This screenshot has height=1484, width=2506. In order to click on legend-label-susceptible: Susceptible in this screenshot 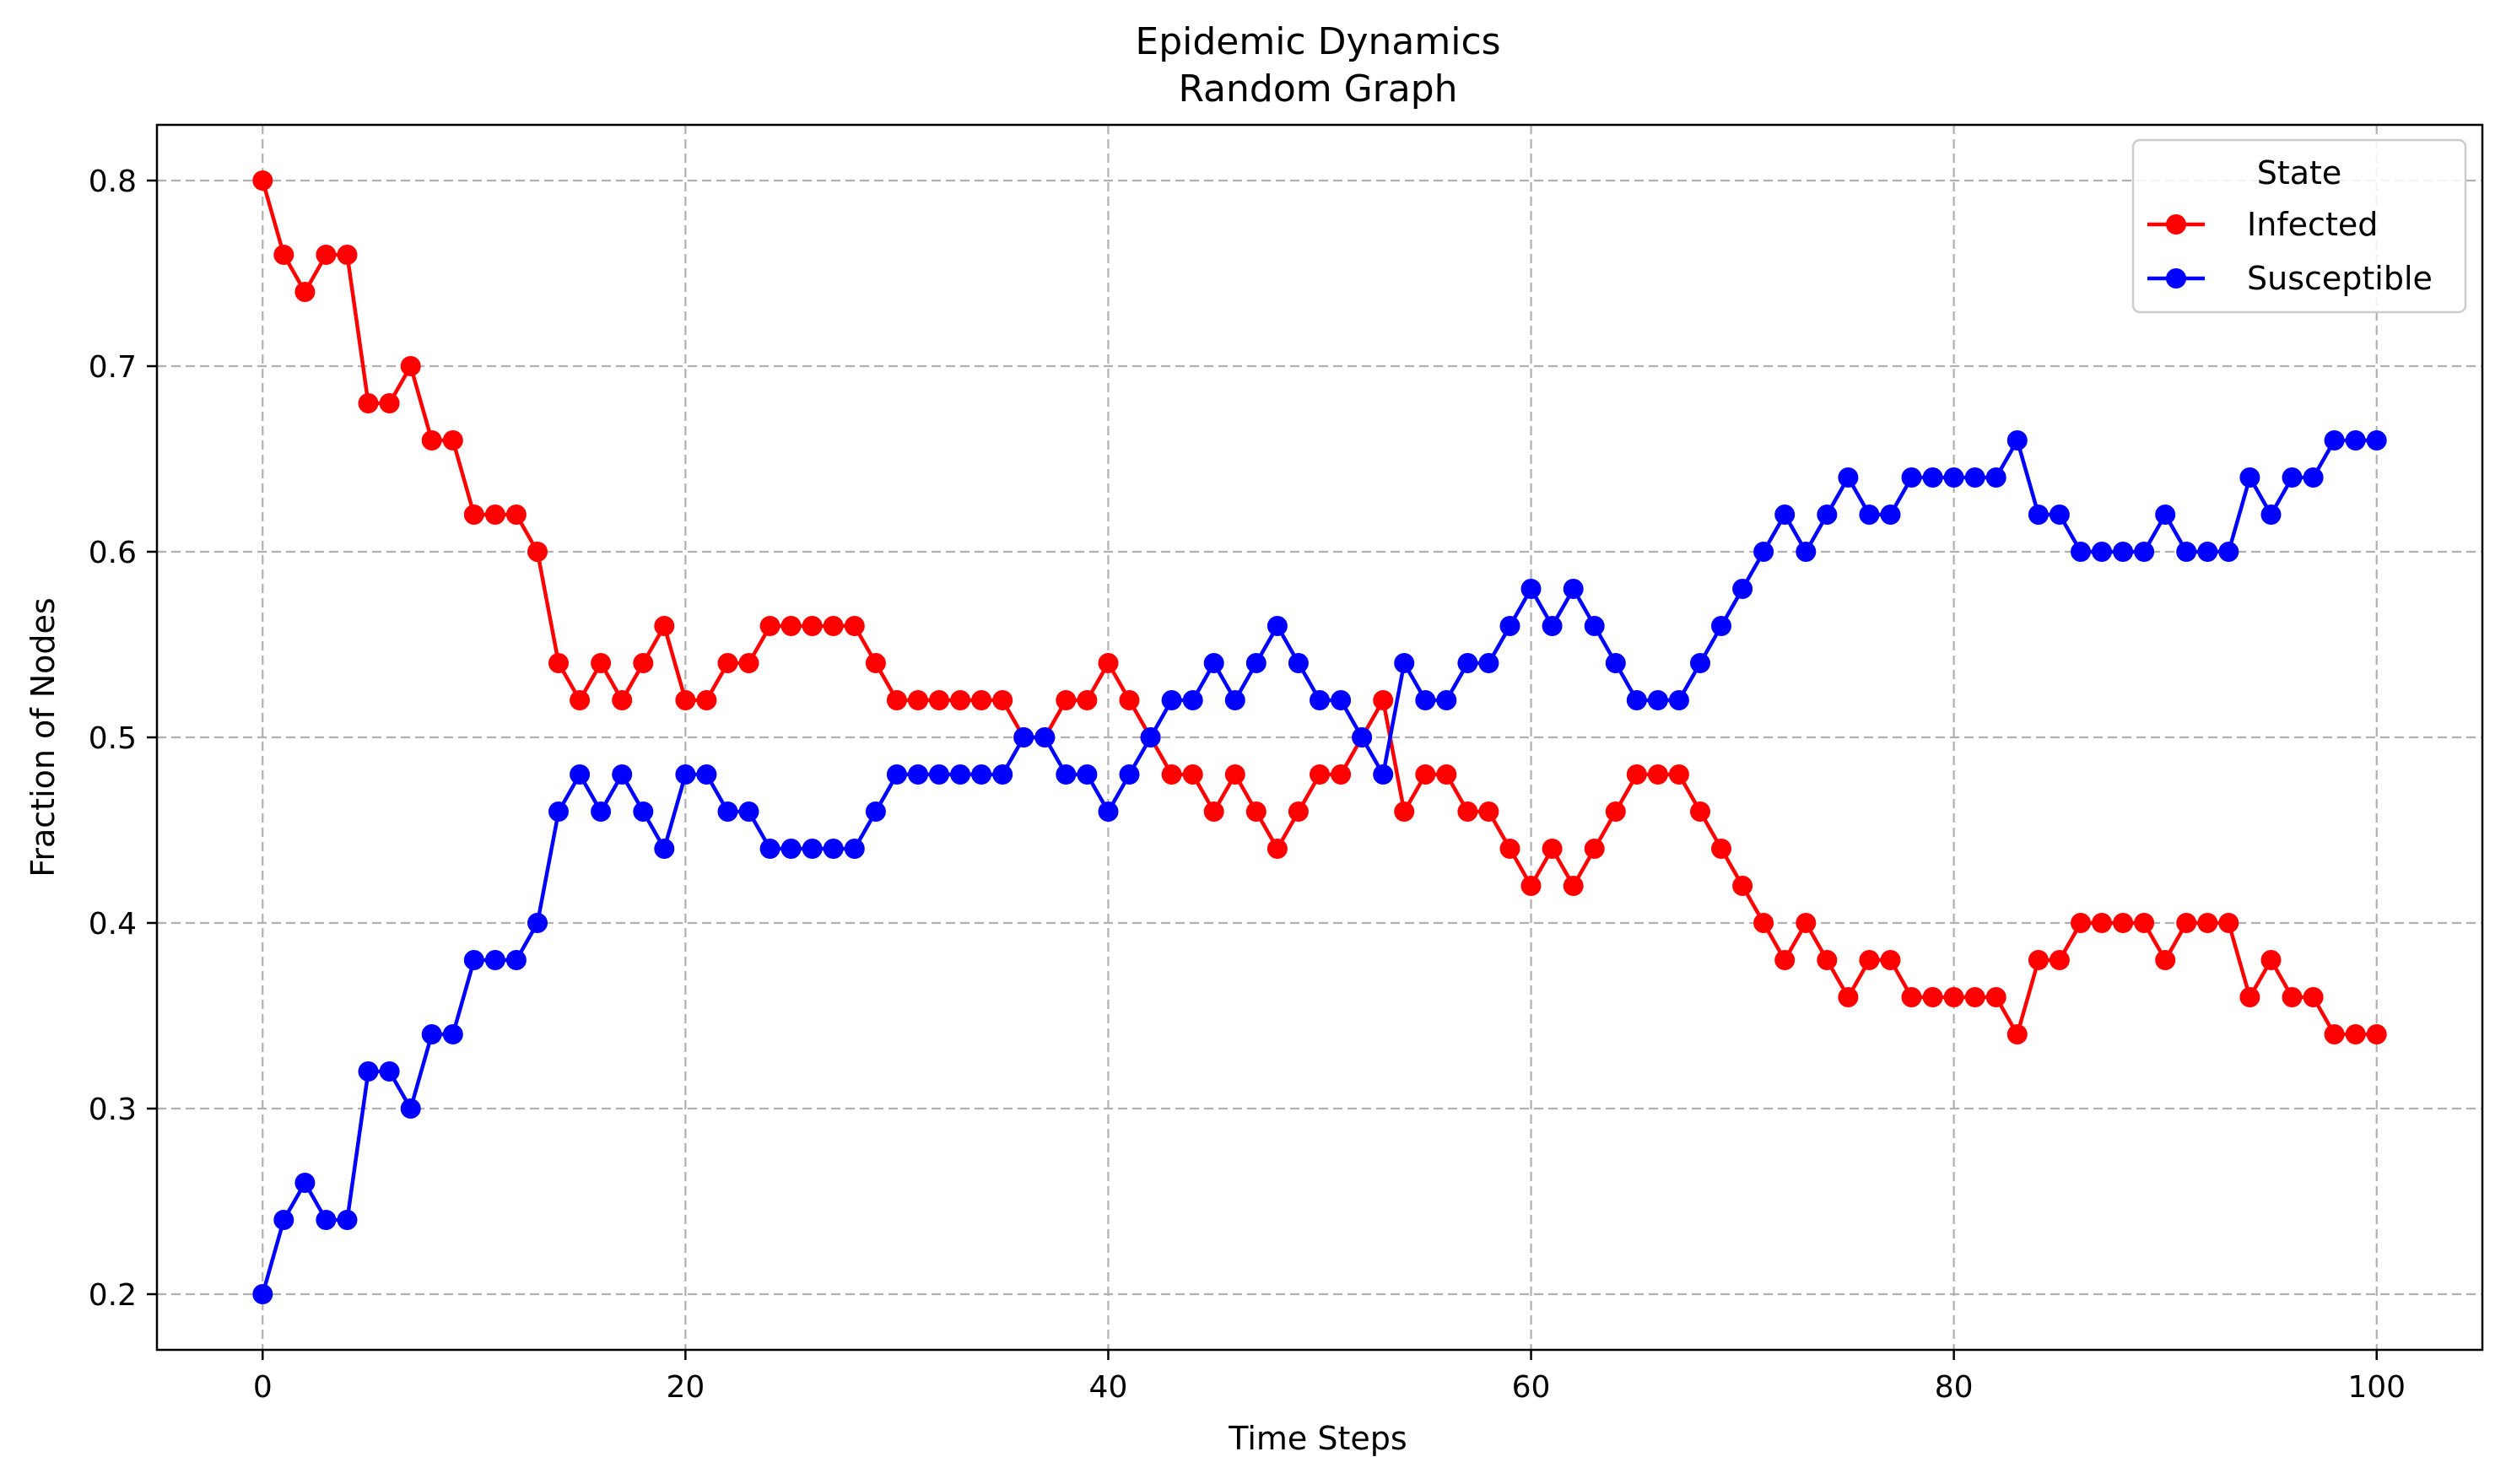, I will do `click(2340, 278)`.